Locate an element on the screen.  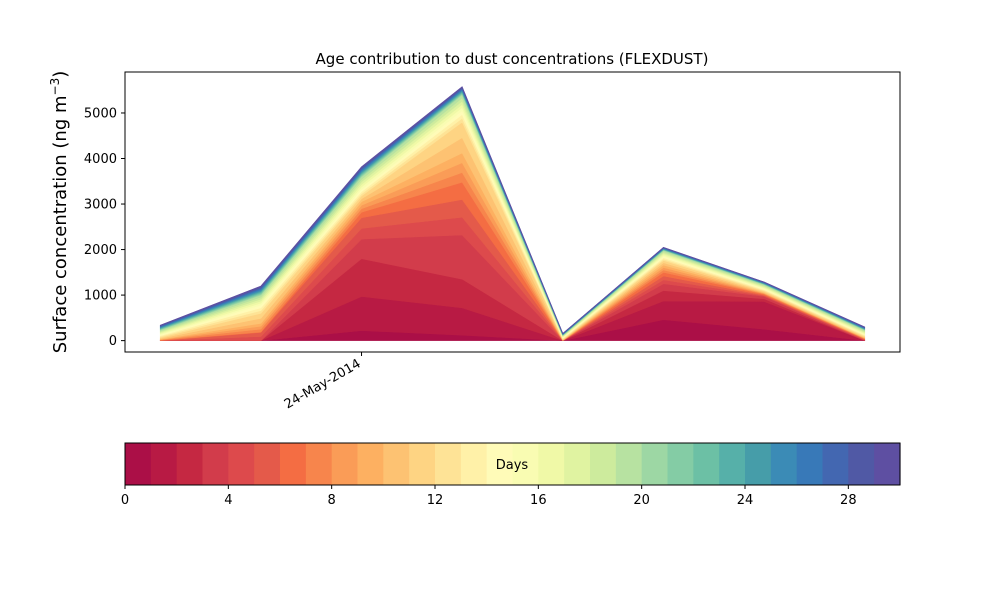
svg-text: Surface concentration (ng m−3) is located at coordinates (59, 212).